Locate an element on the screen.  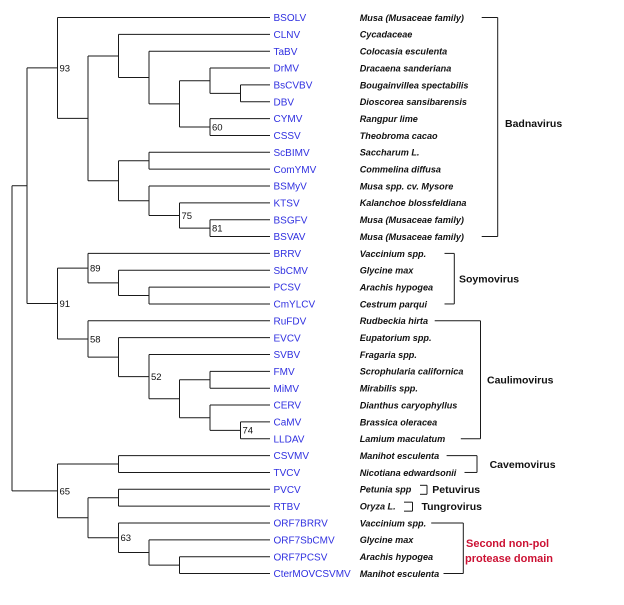
svg-text: BRRV is located at coordinates (288, 254).